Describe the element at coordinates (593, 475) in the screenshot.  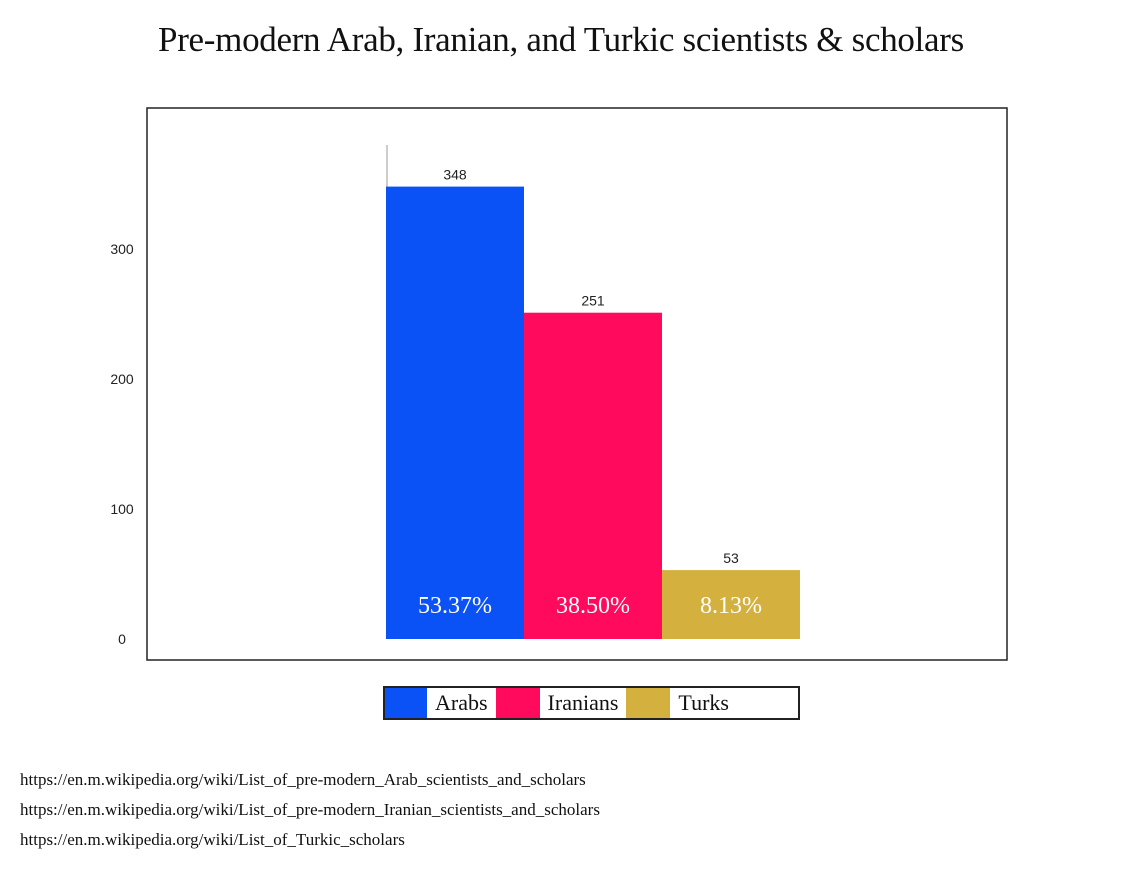
I see `bar-iranians` at that location.